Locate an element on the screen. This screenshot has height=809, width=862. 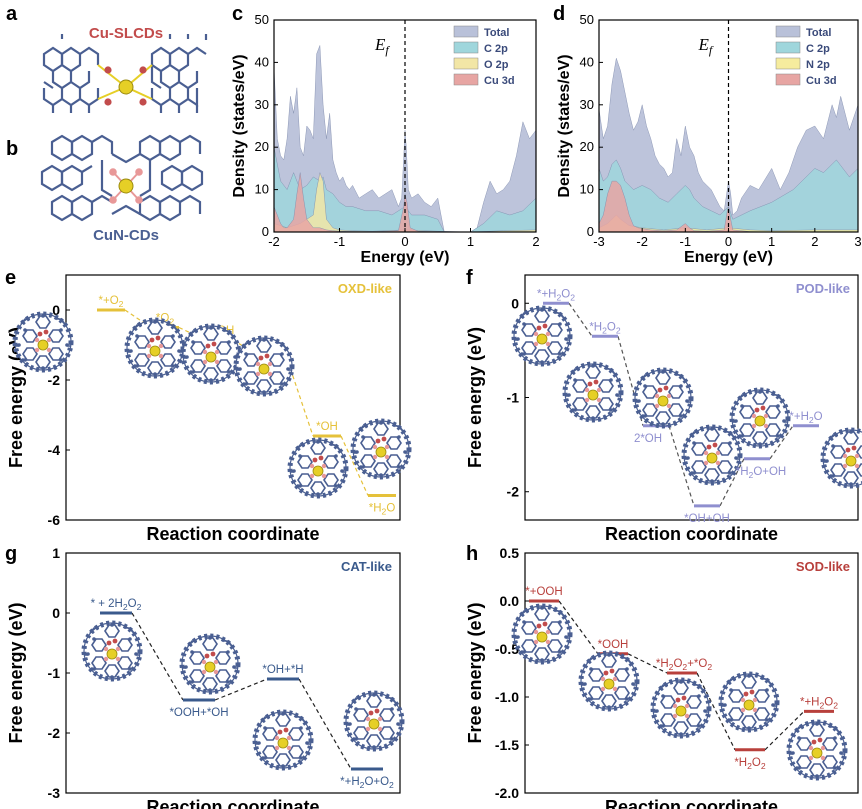
energy-levels: * + 2H2​O2​ *OOH+*OH *OH+*H *+H2​O+O2​ is located at coordinates (243, 694).